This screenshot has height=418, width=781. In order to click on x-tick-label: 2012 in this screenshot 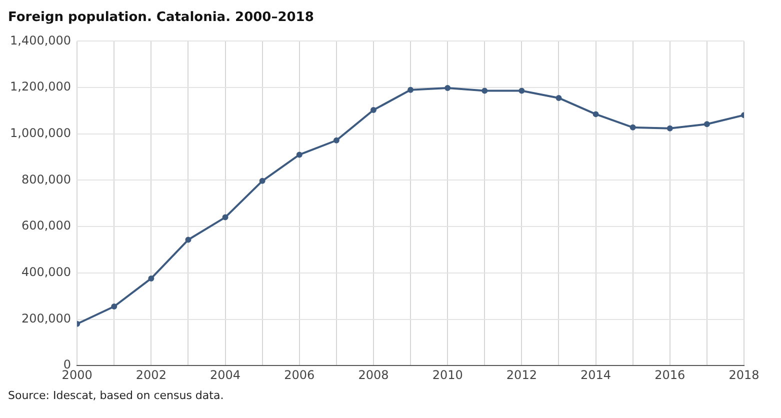, I will do `click(521, 375)`.